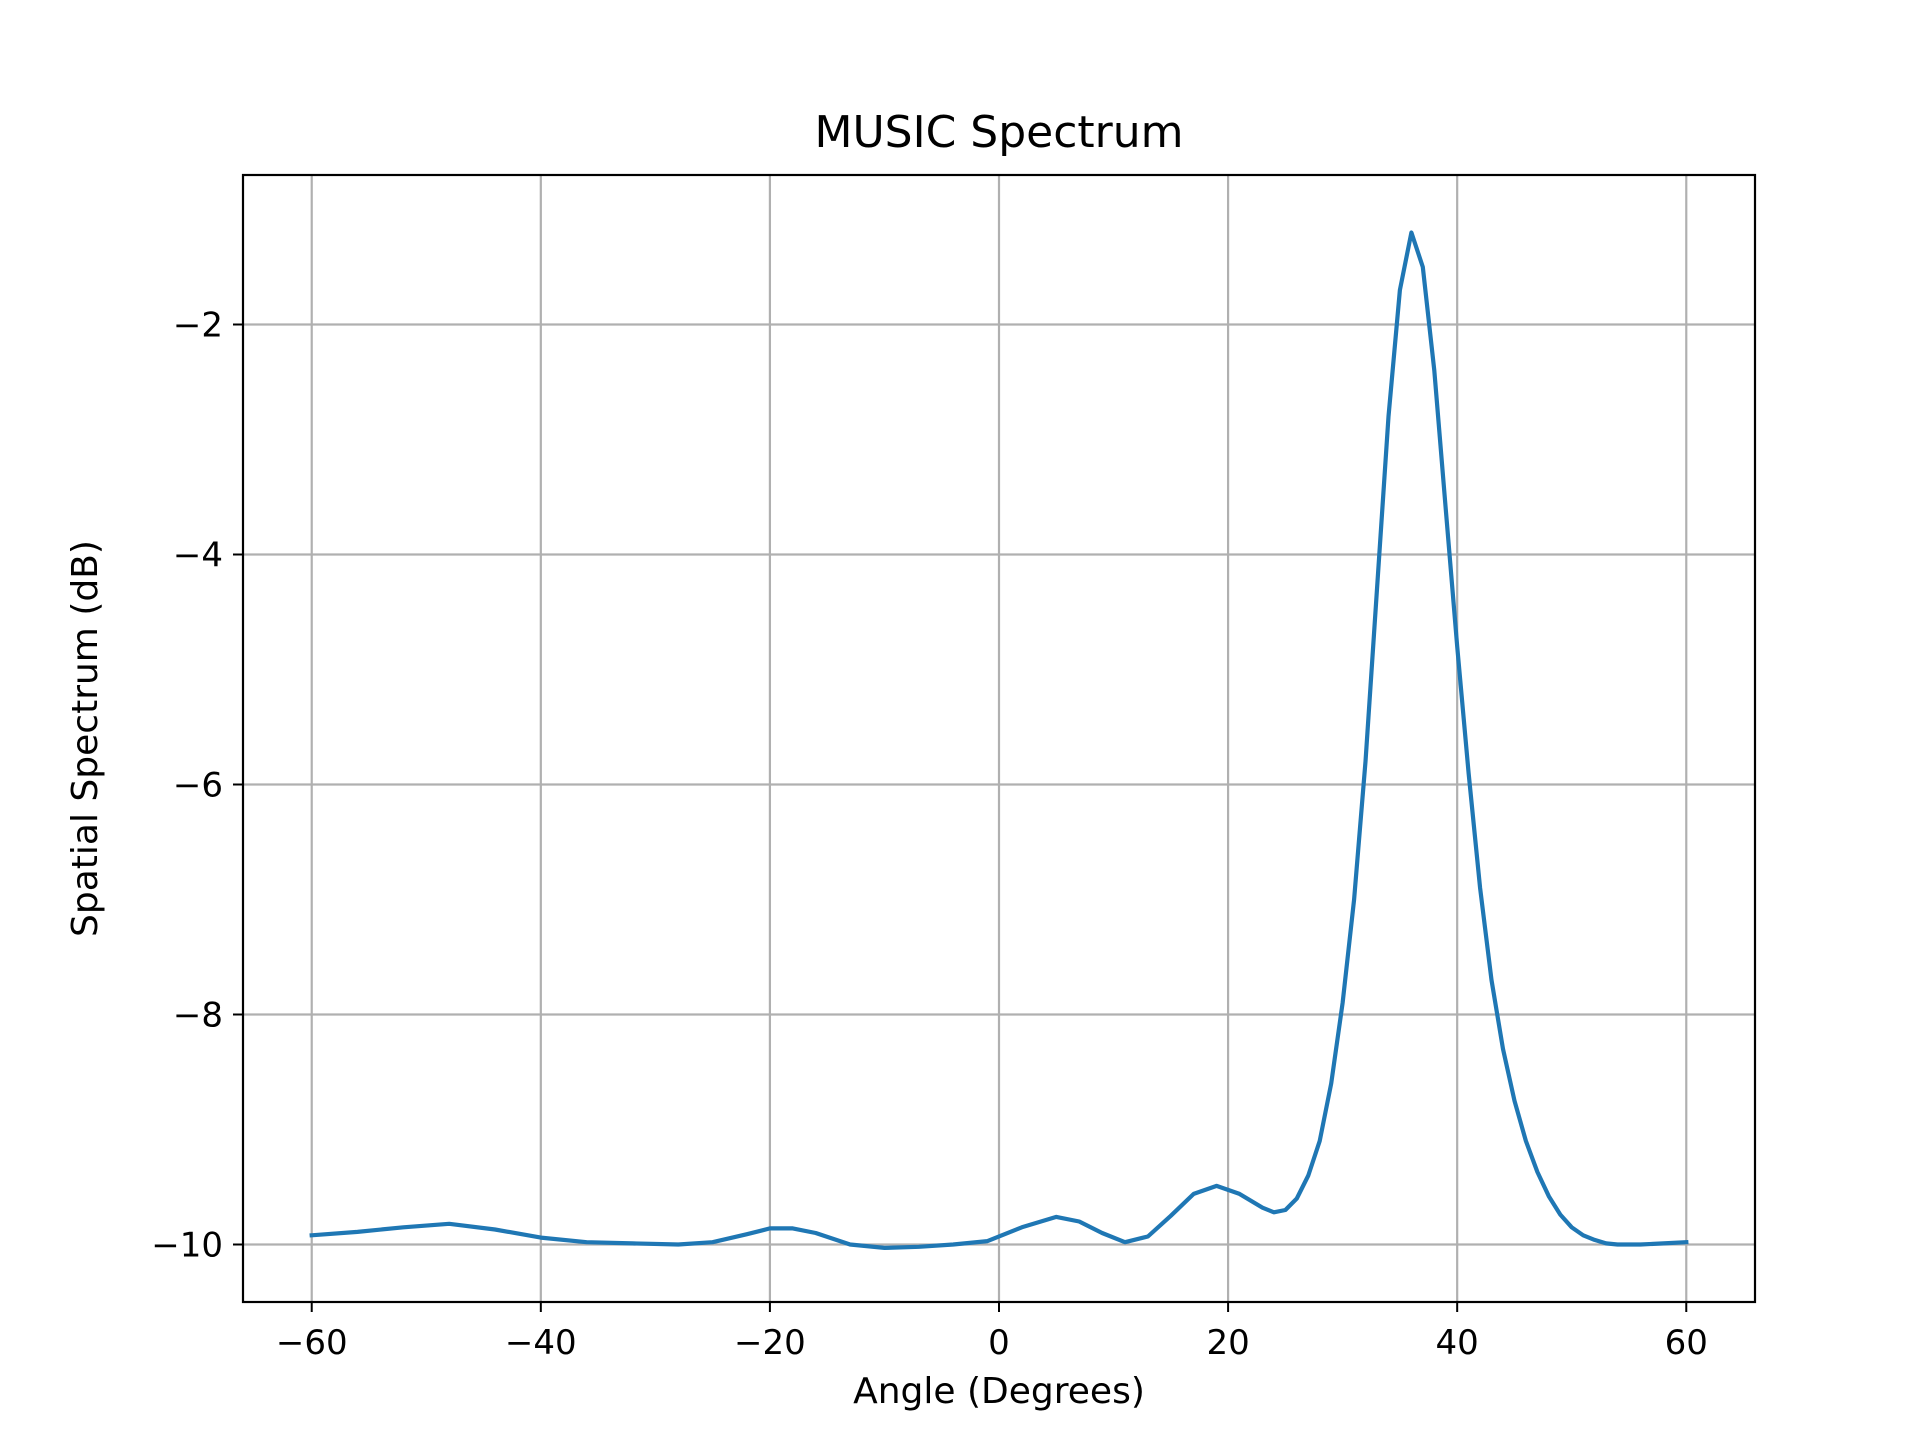 This screenshot has width=1920, height=1445. I want to click on x-tick-label: 60, so click(1686, 1343).